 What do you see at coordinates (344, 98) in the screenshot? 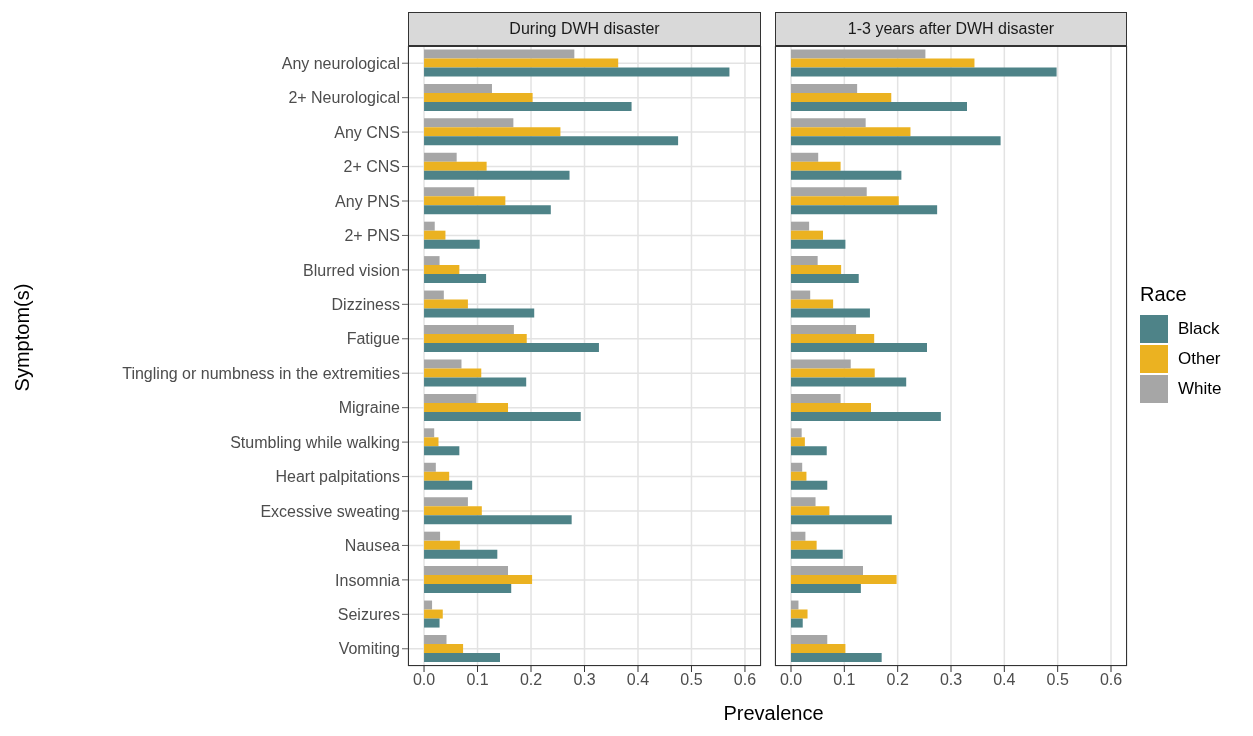
I see `y-tick-label: 2+ Neurological` at bounding box center [344, 98].